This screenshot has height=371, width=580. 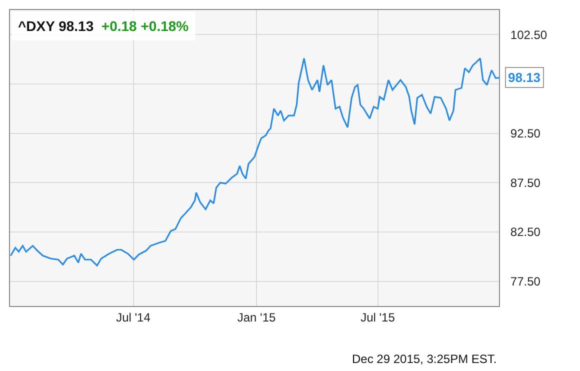 I want to click on y-tick-label: 87.50, so click(x=525, y=183).